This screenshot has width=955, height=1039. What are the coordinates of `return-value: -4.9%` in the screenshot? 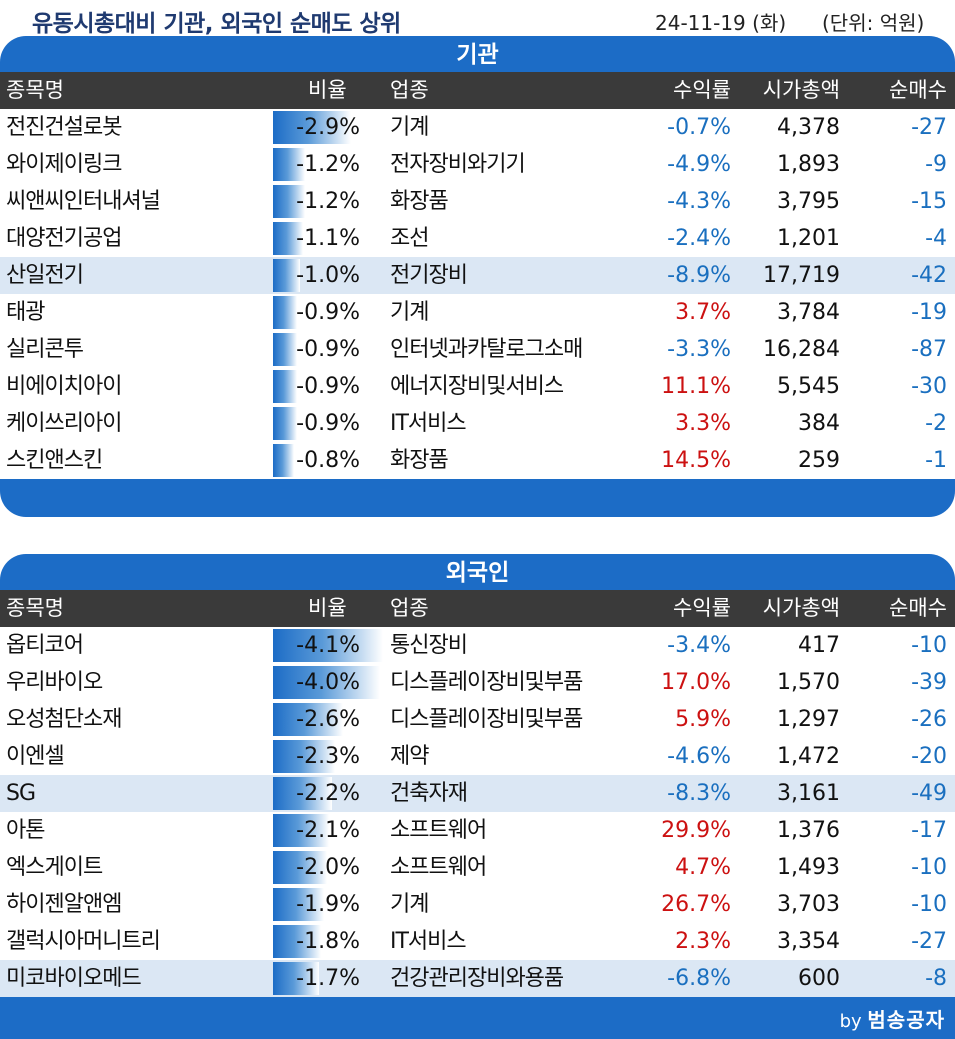 It's located at (699, 164).